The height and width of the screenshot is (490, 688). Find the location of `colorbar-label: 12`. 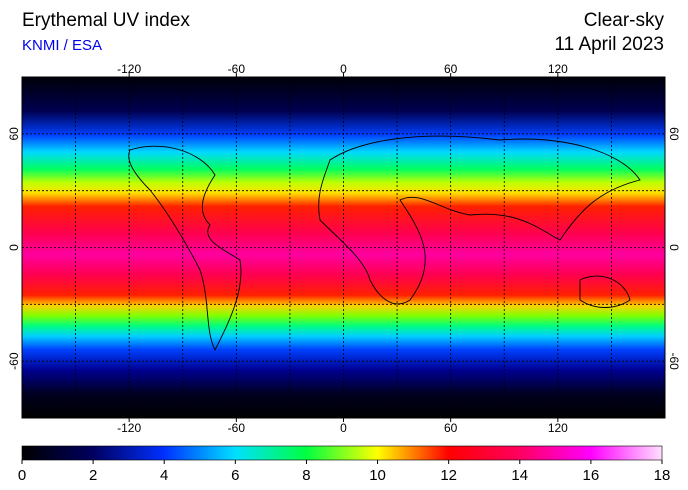

colorbar-label: 12 is located at coordinates (448, 475).